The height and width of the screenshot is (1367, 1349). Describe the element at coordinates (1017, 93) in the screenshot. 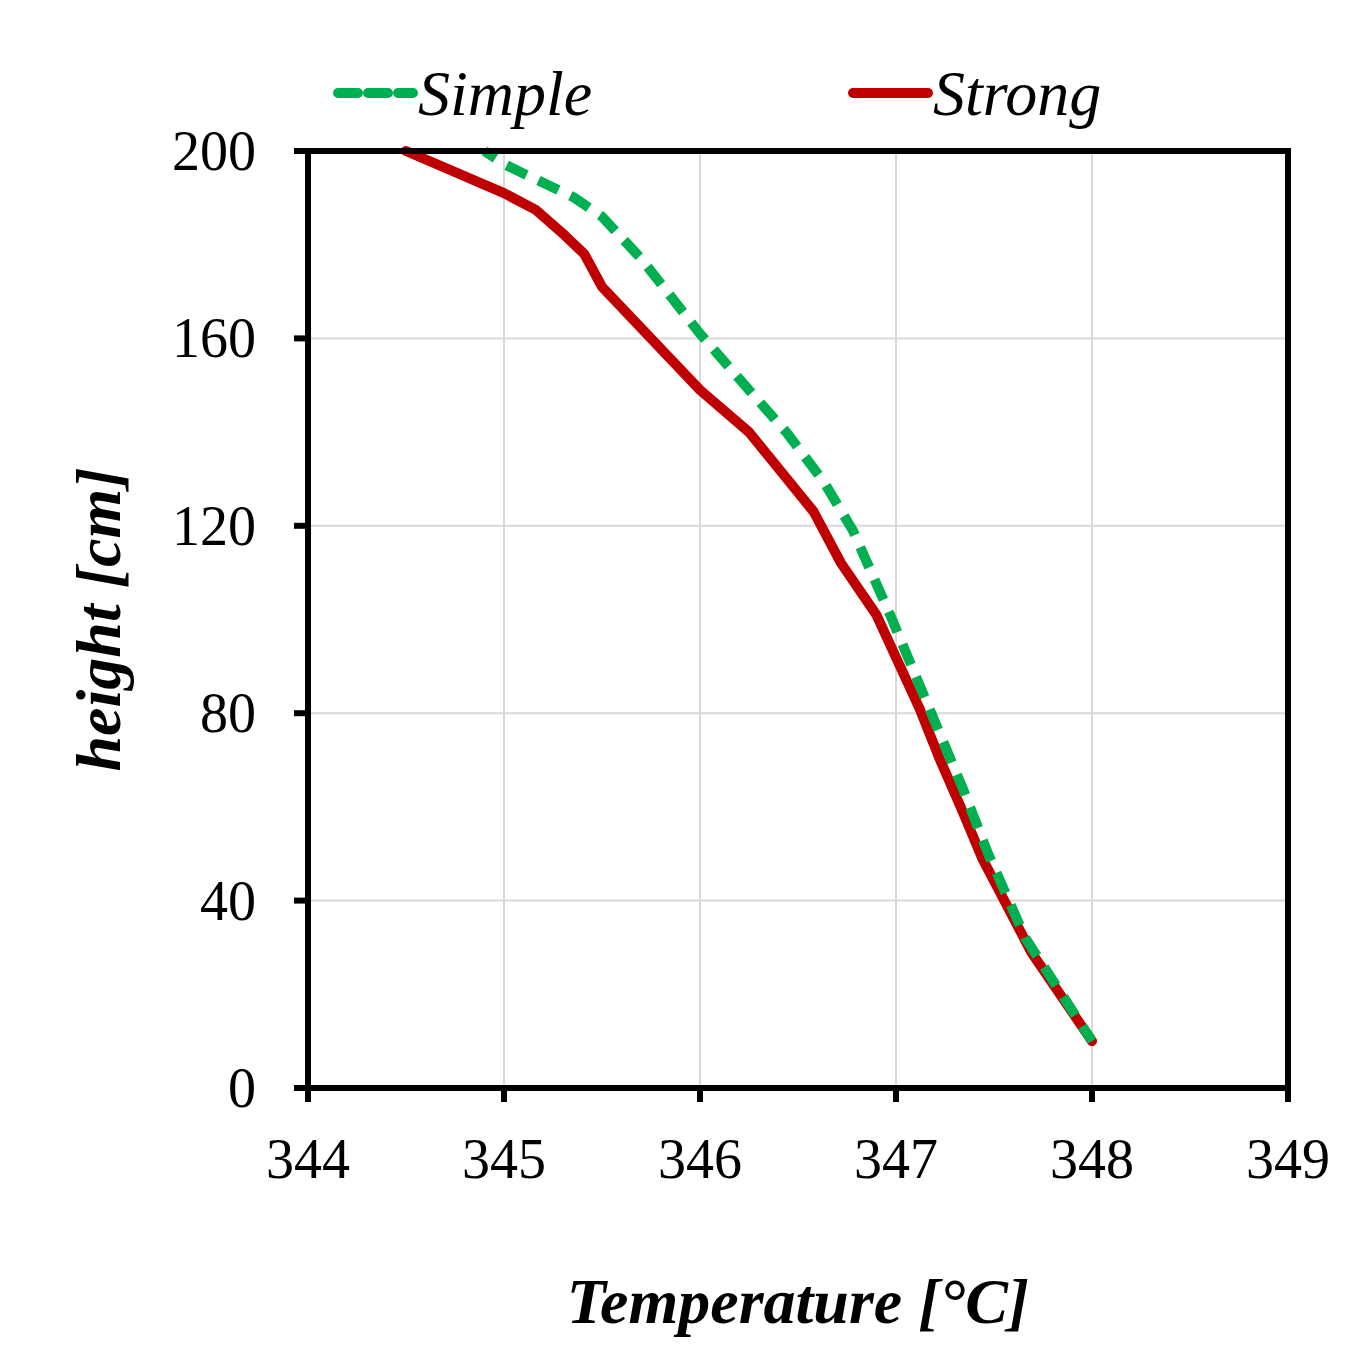

I see `legend-label: Strong` at that location.